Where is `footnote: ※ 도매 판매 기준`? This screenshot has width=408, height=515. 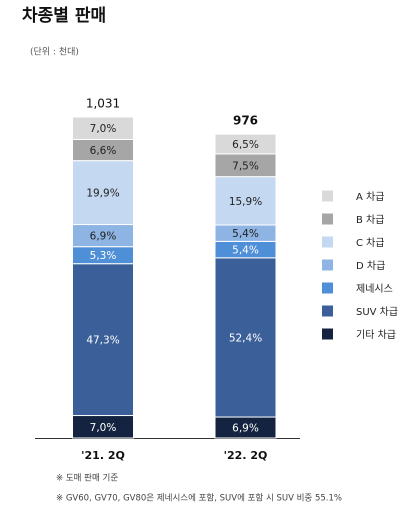
footnote: ※ 도매 판매 기준 is located at coordinates (87, 479).